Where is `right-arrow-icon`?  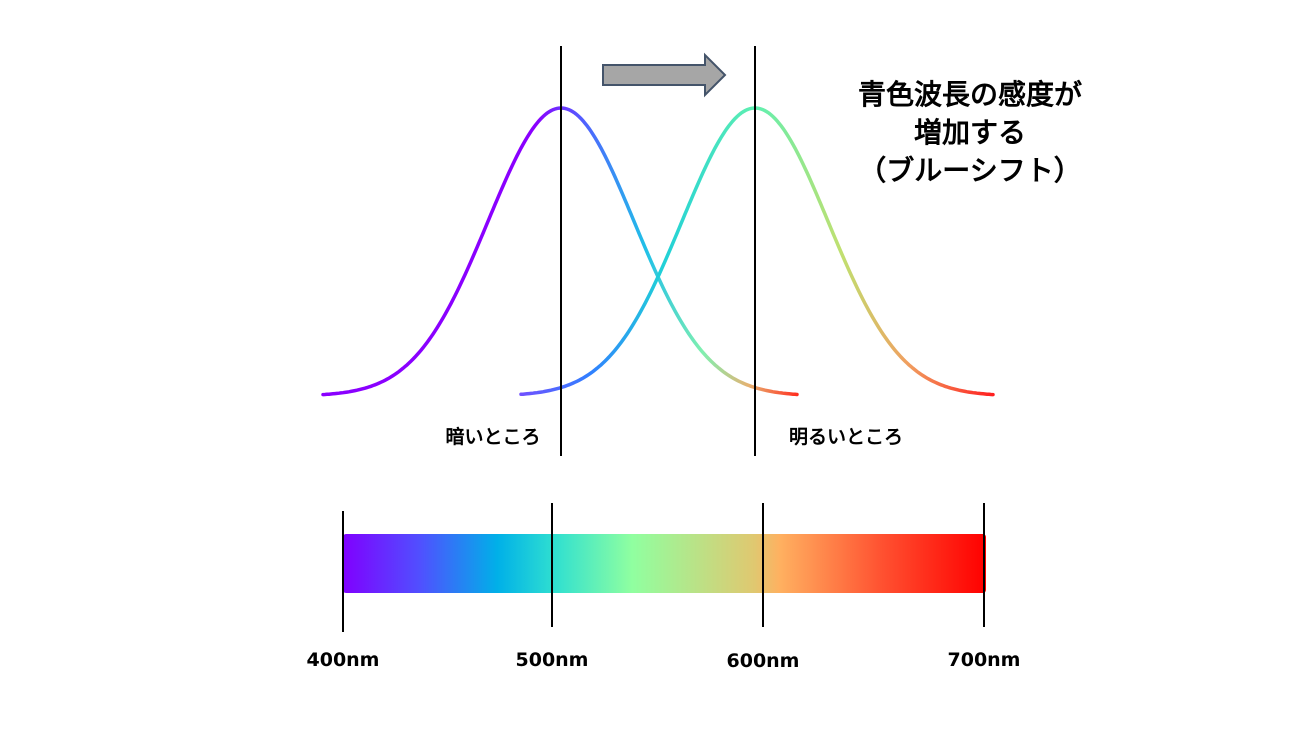
right-arrow-icon is located at coordinates (664, 75).